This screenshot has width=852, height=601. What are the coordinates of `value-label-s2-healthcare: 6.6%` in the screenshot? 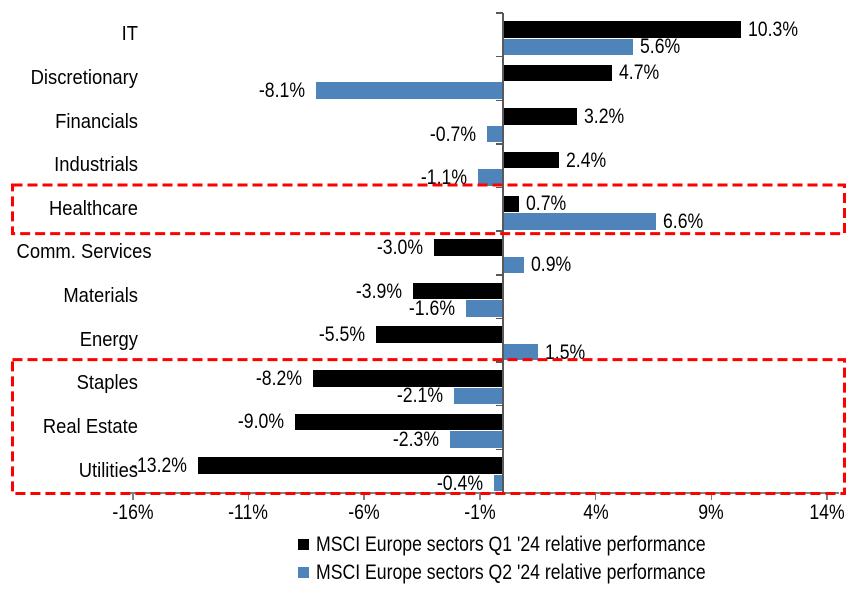 It's located at (682, 221).